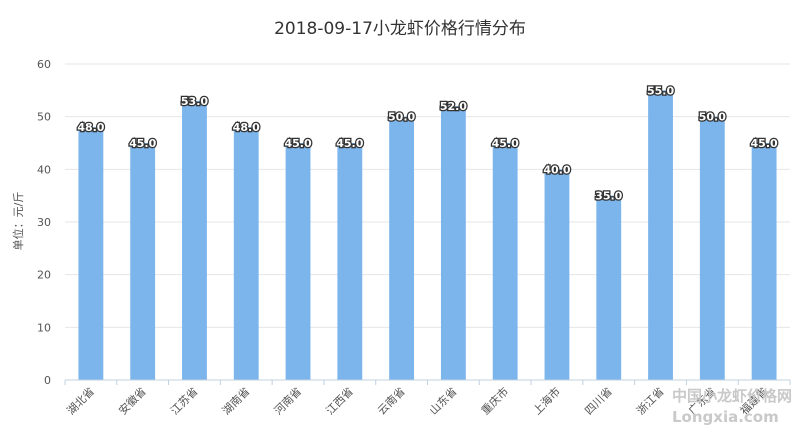 This screenshot has width=800, height=434. What do you see at coordinates (132, 400) in the screenshot?
I see `x-tick-label: 安徽省` at bounding box center [132, 400].